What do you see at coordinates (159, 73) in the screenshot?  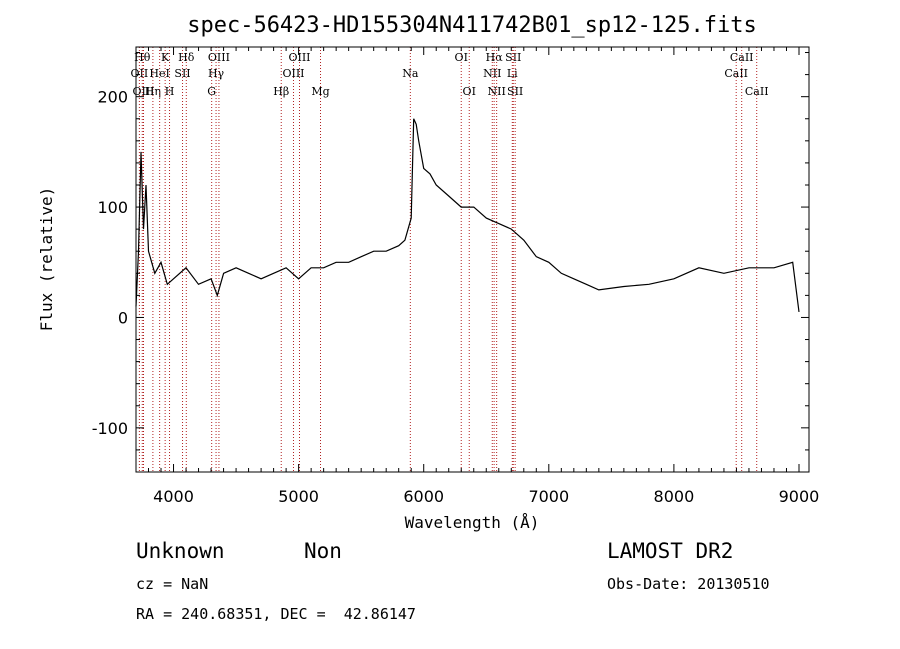 I see `marker-label: HeI` at bounding box center [159, 73].